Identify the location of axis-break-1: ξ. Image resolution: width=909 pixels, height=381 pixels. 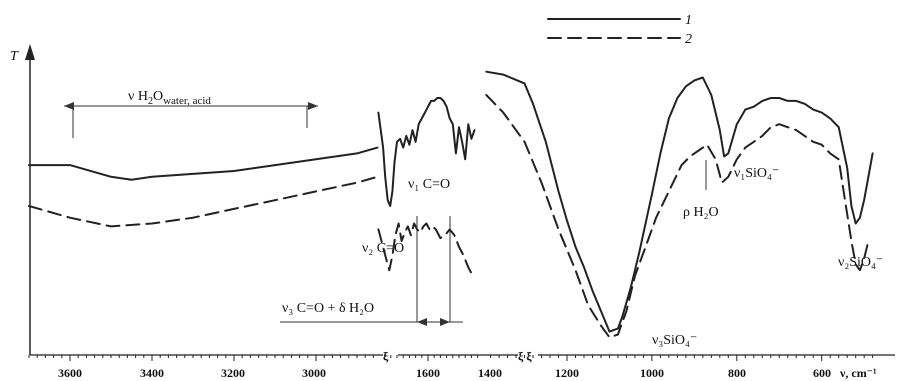
(386, 356).